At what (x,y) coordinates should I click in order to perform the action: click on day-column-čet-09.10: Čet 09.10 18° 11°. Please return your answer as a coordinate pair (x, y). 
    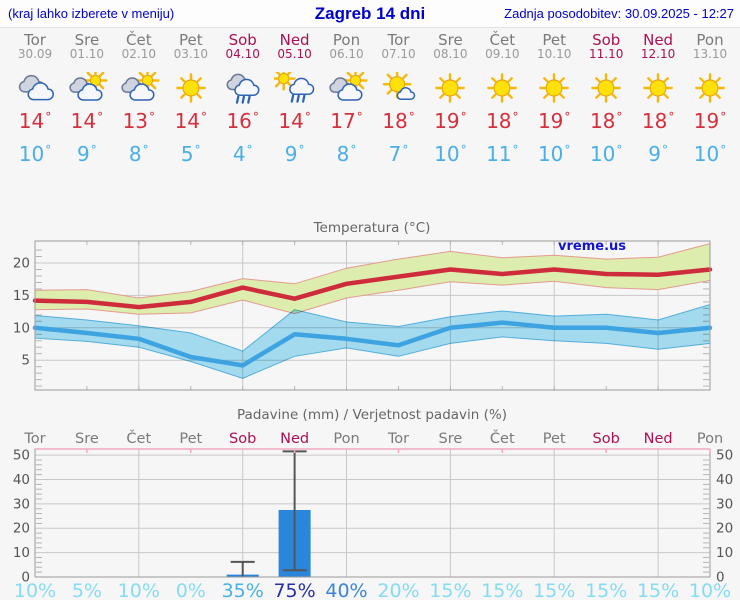
    Looking at the image, I should click on (502, 102).